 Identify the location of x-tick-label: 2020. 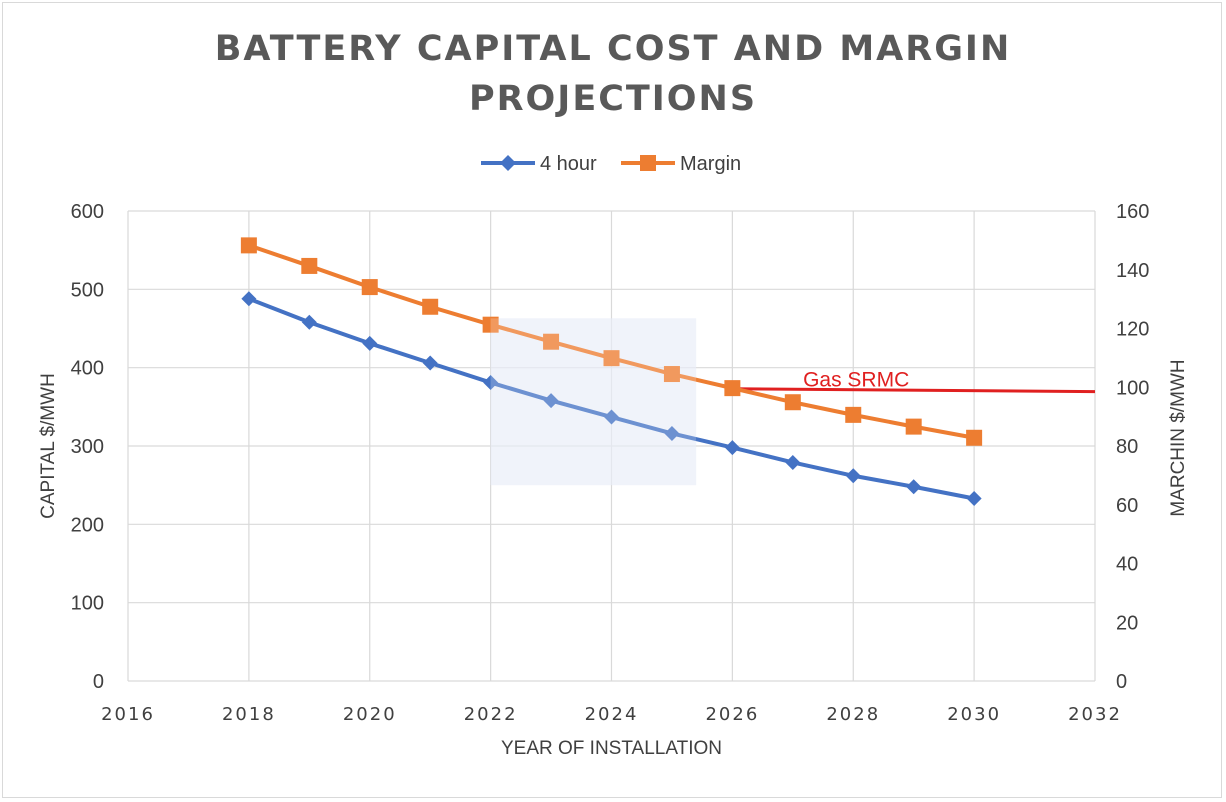
(370, 714).